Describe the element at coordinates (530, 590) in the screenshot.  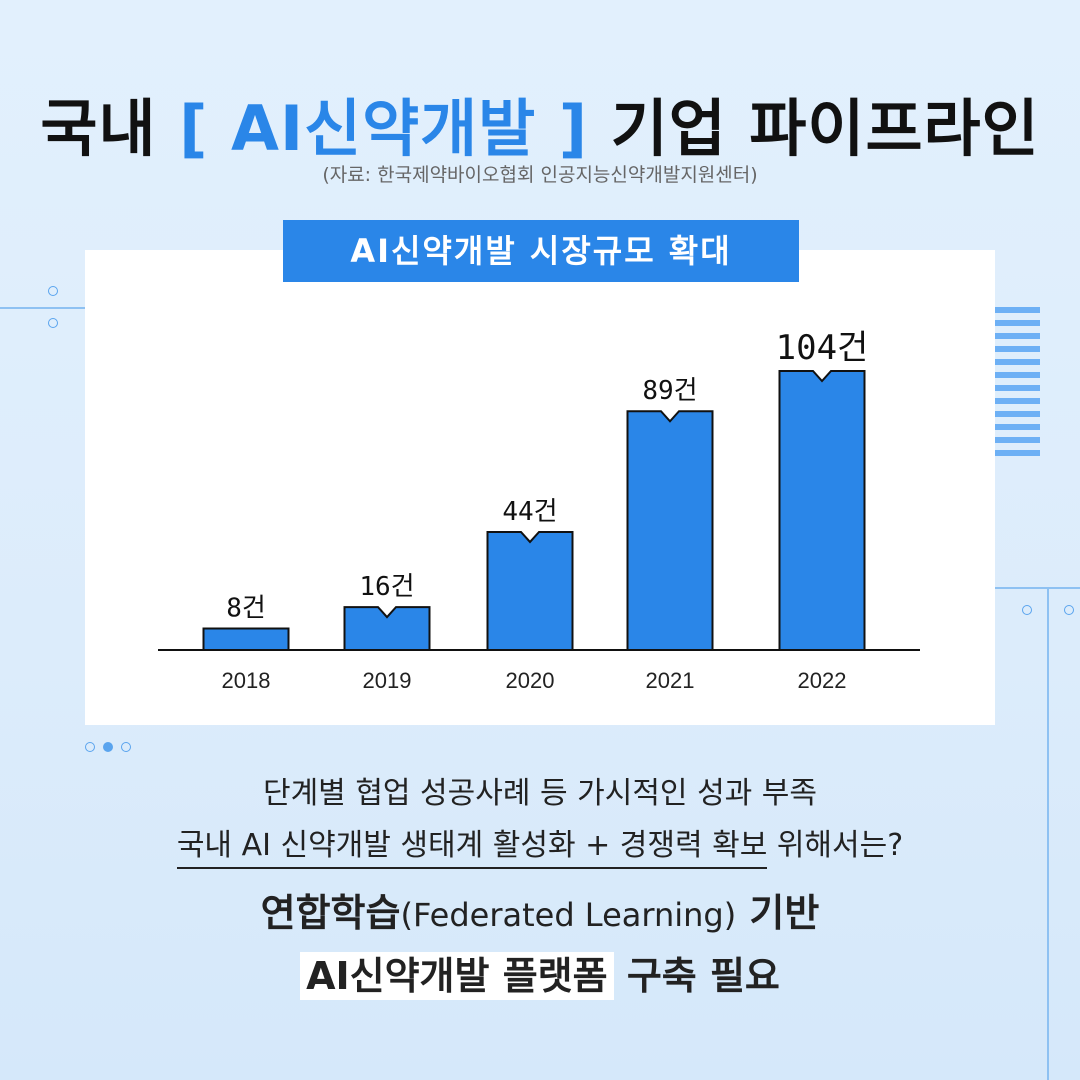
I see `bar-2020` at that location.